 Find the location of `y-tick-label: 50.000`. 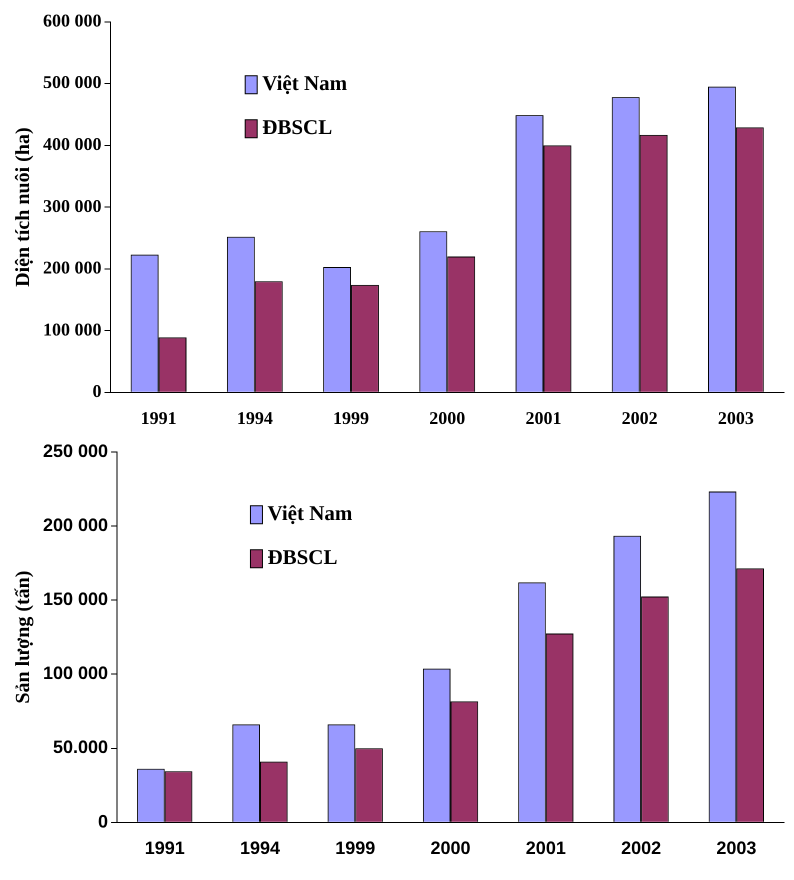

y-tick-label: 50.000 is located at coordinates (80, 747).